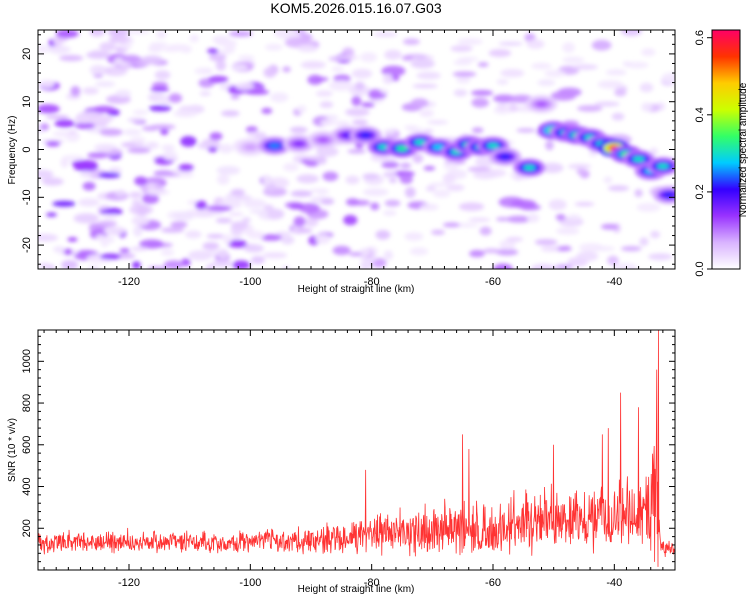 This screenshot has width=750, height=600. What do you see at coordinates (129, 282) in the screenshot?
I see `spectrogram-x-tick-label: -120` at bounding box center [129, 282].